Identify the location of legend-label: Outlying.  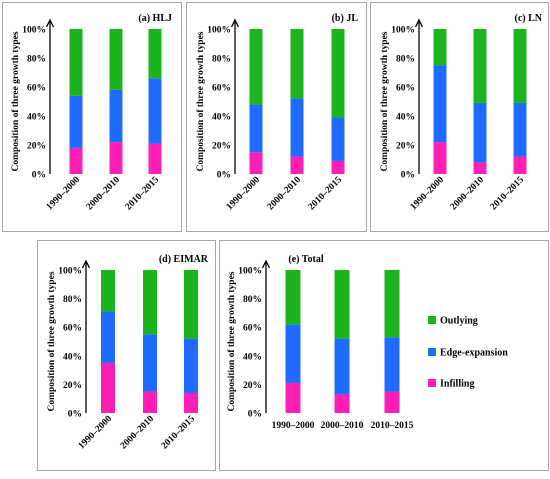
(459, 321).